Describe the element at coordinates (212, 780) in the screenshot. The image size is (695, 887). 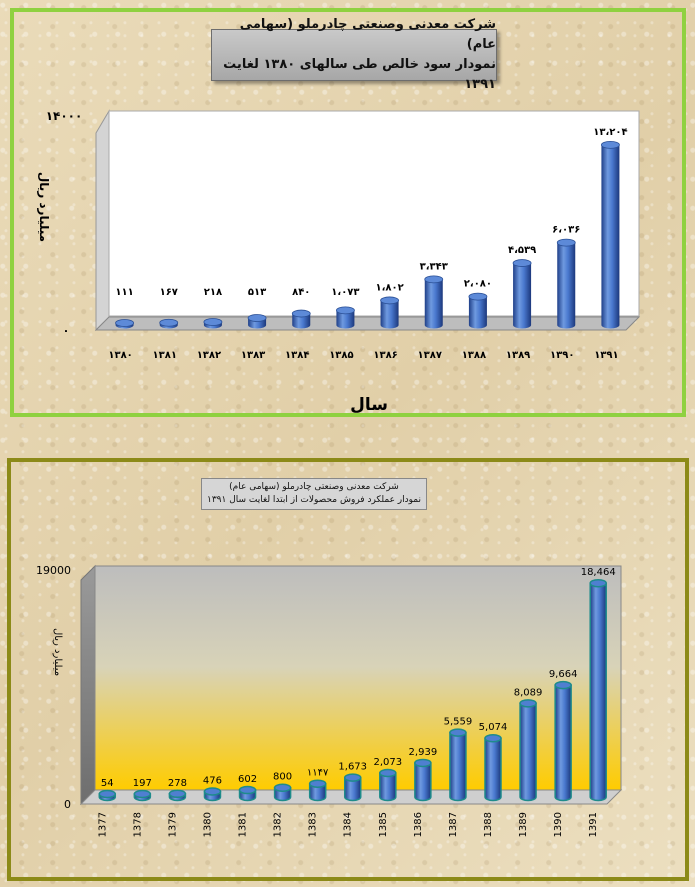
I see `value-label-2-3: 476` at that location.